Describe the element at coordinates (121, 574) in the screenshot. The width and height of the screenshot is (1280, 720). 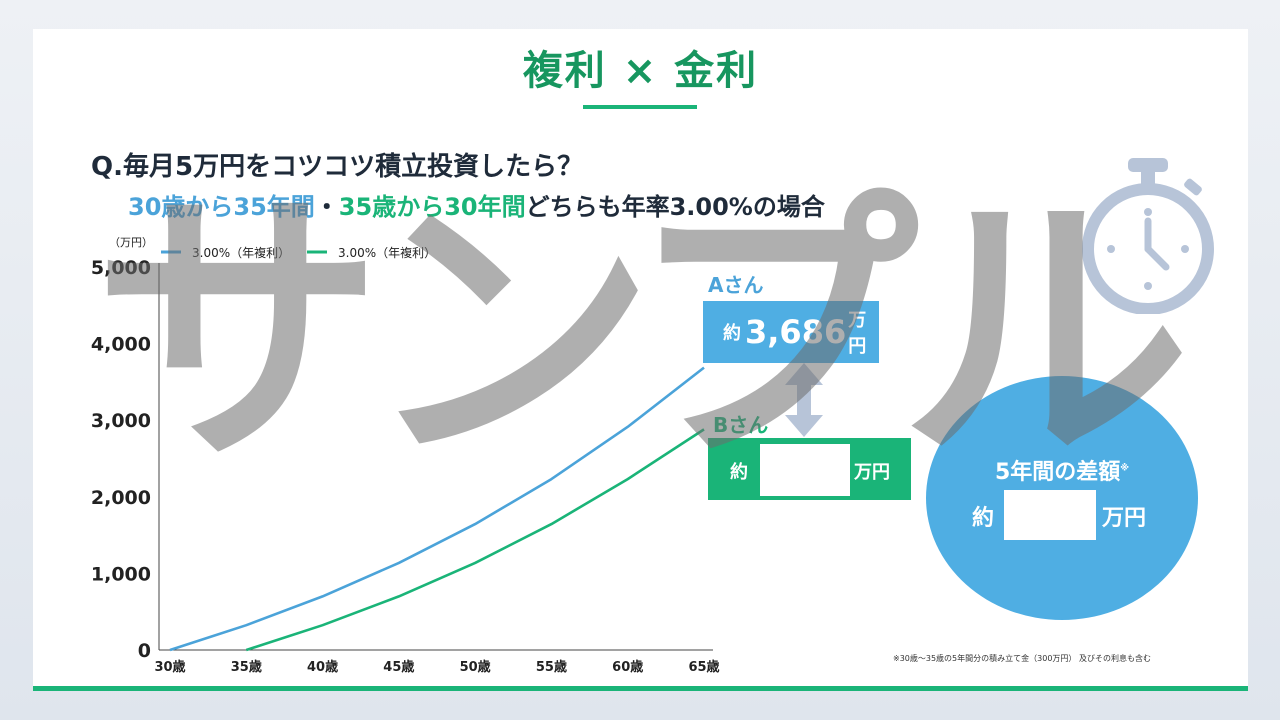
I see `y-tick-label: 1,000` at that location.